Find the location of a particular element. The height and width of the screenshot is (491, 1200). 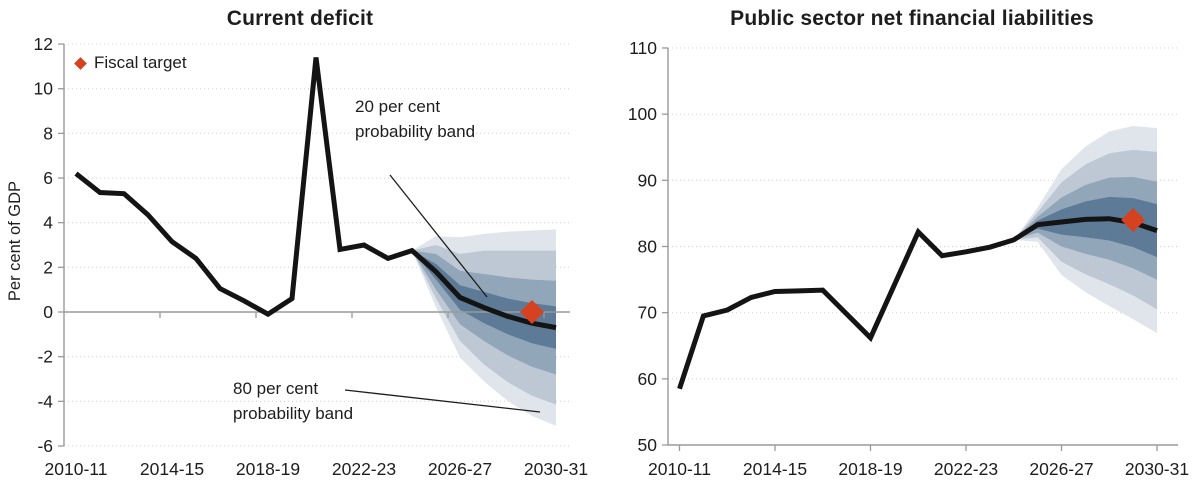

fiscal-target-legend-label: Fiscal target is located at coordinates (140, 62).